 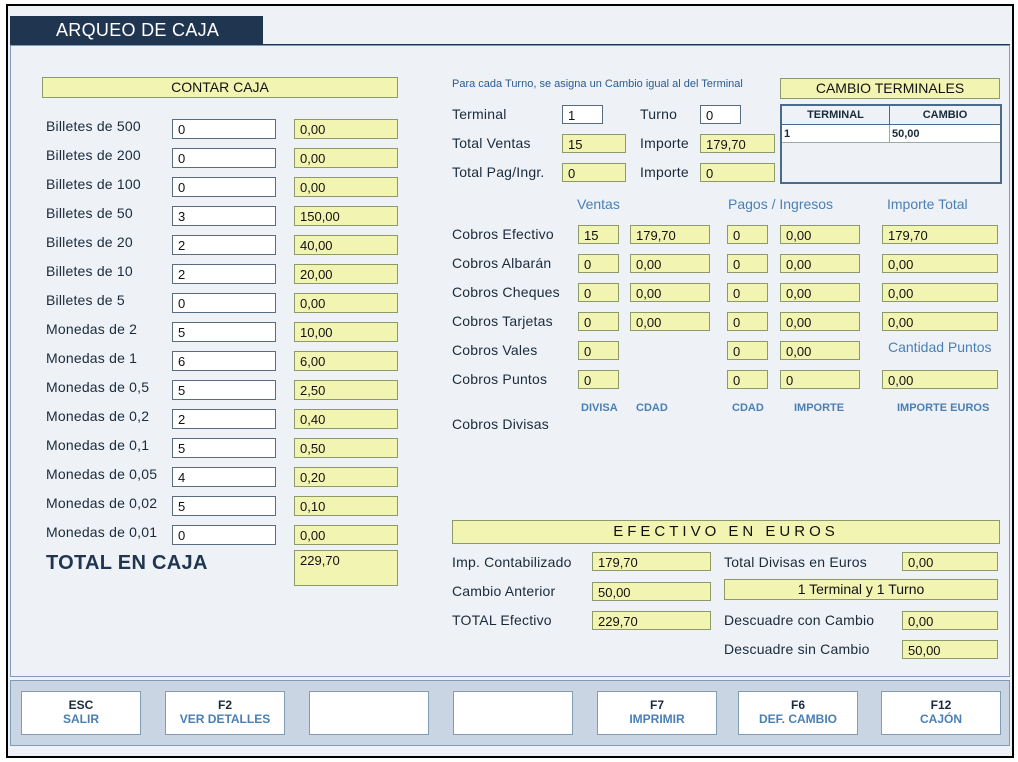 What do you see at coordinates (659, 114) in the screenshot?
I see `turno-label: Turno` at bounding box center [659, 114].